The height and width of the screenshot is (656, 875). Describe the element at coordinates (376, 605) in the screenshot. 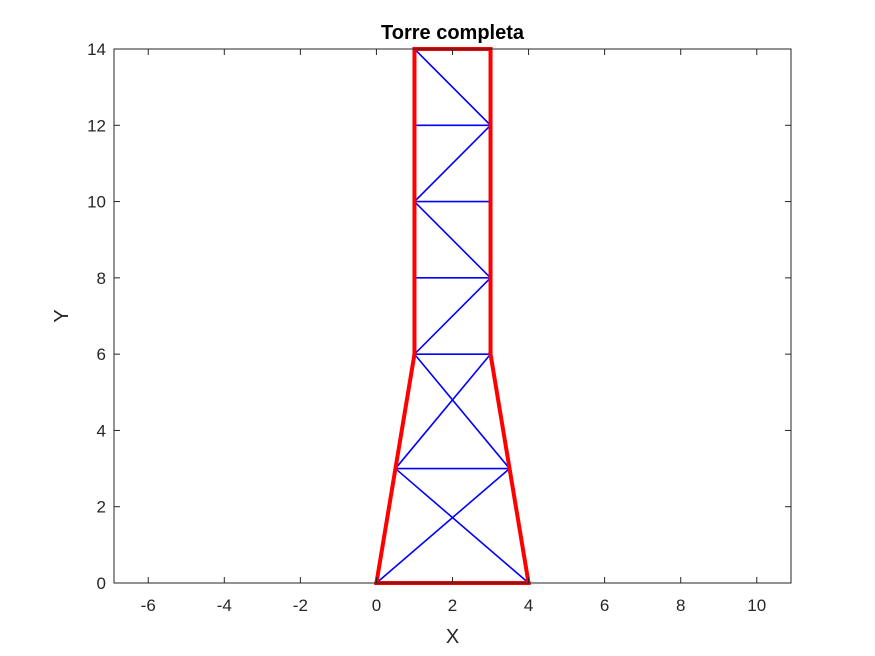

I see `x-tick-label: 0` at that location.